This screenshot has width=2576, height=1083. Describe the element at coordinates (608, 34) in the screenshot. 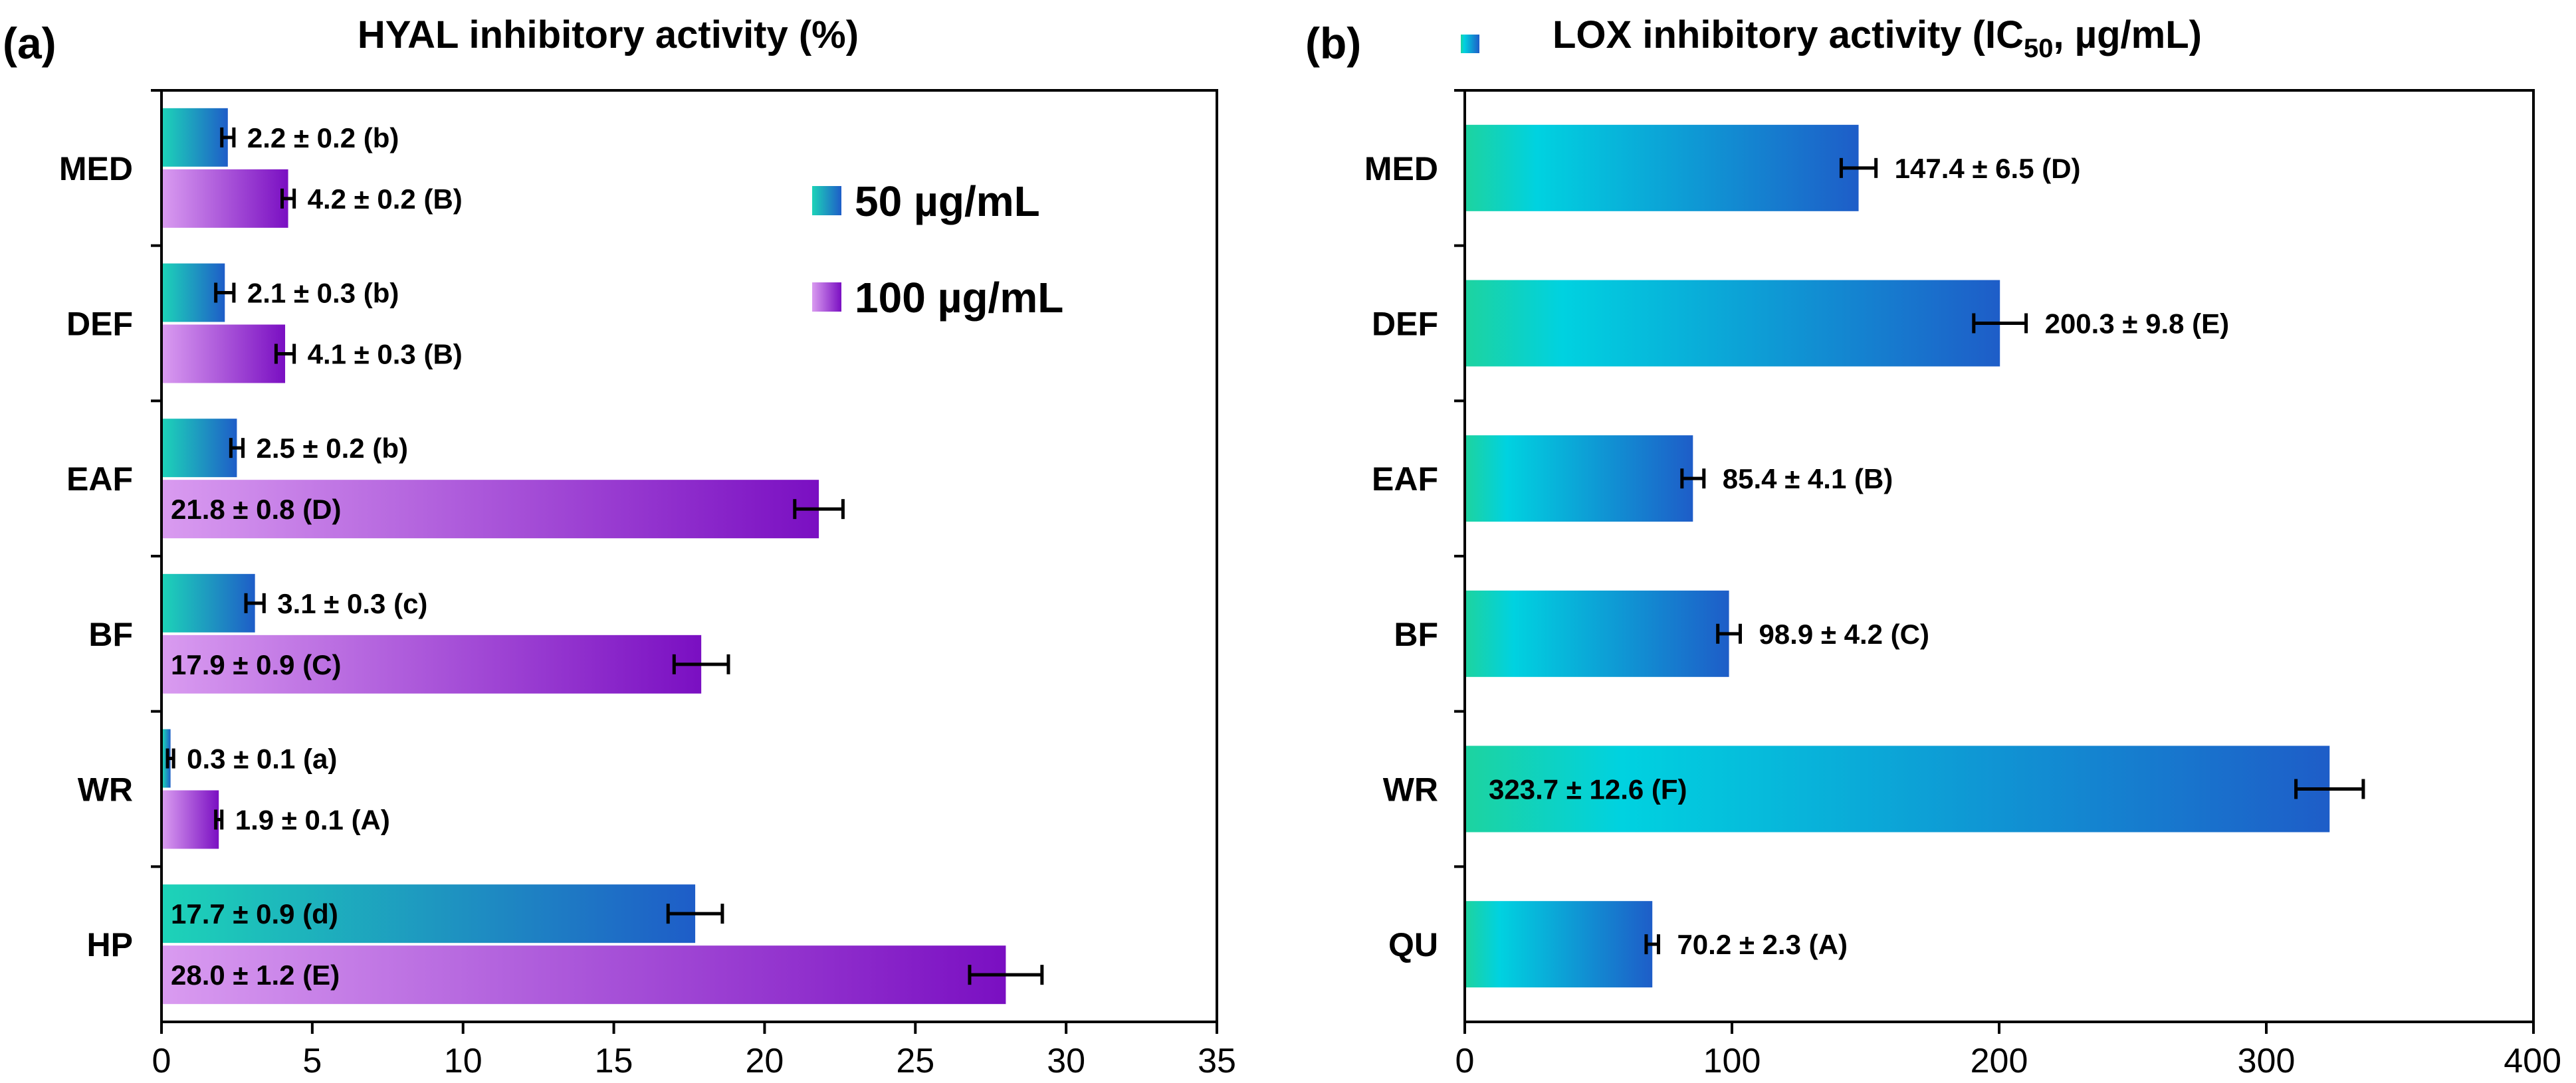

I see `panel-a-title: HYAL inhibitory activity (%)` at that location.